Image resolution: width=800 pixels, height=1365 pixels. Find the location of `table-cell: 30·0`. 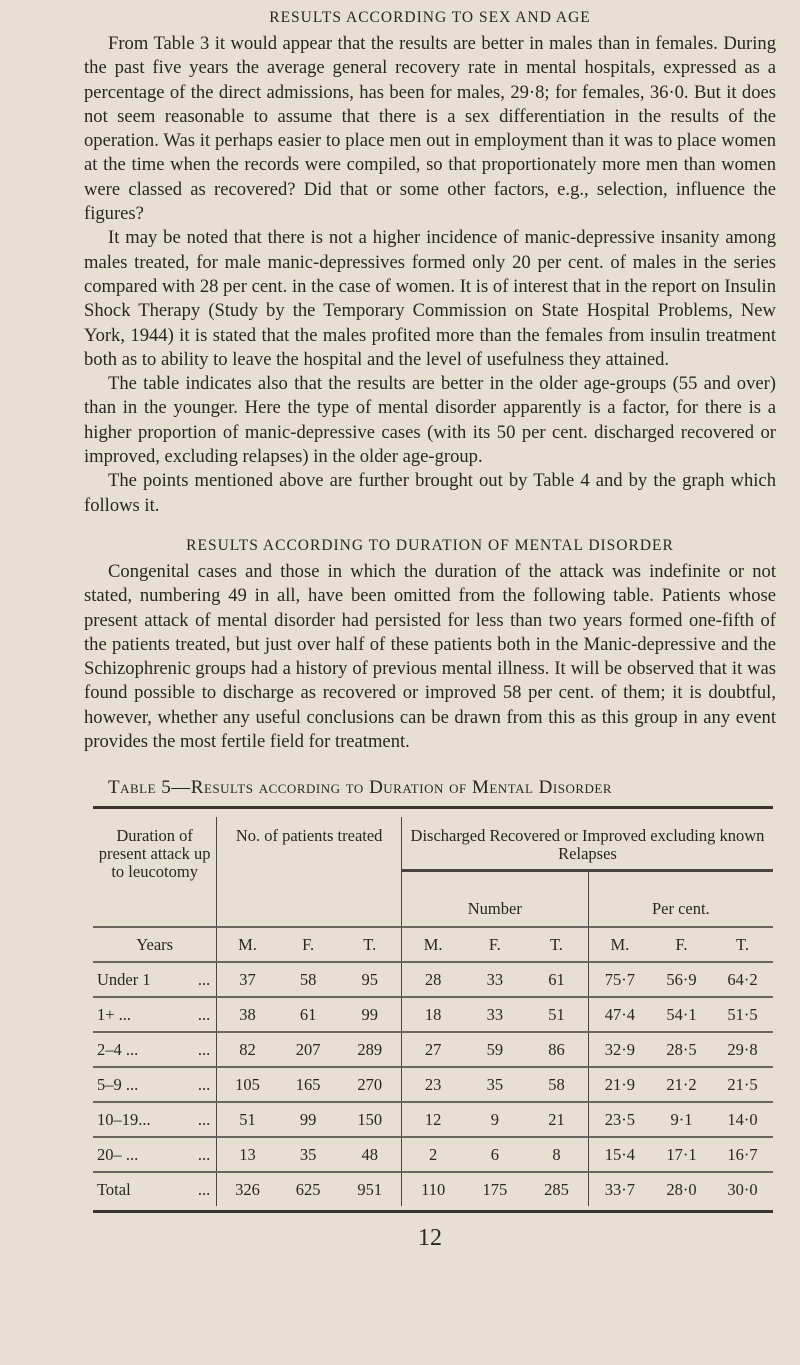

table-cell: 30·0 is located at coordinates (742, 1189).